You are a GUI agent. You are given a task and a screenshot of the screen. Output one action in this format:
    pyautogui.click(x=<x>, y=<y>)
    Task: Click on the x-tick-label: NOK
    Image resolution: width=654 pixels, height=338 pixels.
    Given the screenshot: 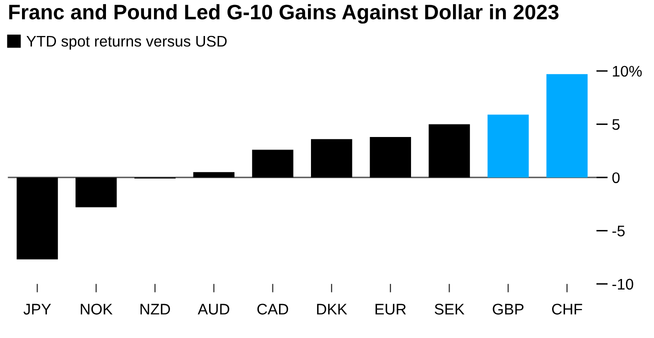 What is the action you would take?
    pyautogui.click(x=96, y=309)
    